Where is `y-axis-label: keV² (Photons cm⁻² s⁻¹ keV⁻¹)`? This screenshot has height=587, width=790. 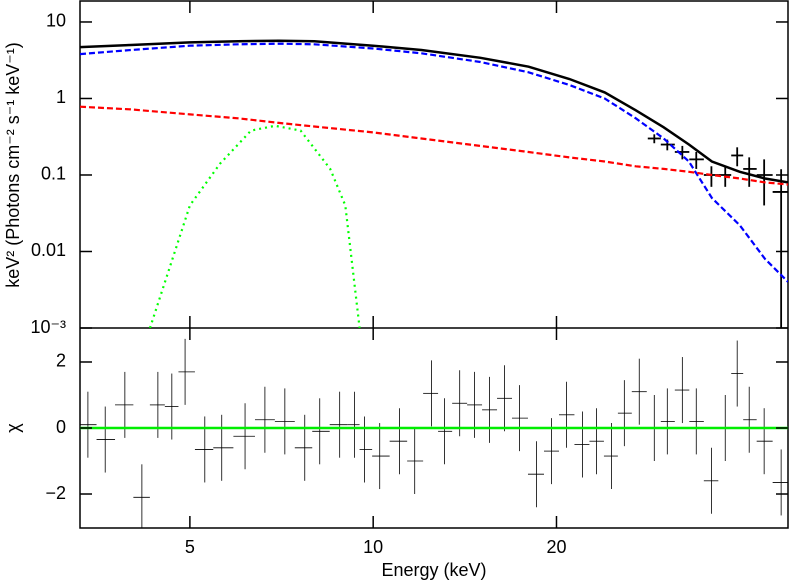
y-axis-label: keV² (Photons cm⁻² s⁻¹ keV⁻¹) is located at coordinates (13, 165).